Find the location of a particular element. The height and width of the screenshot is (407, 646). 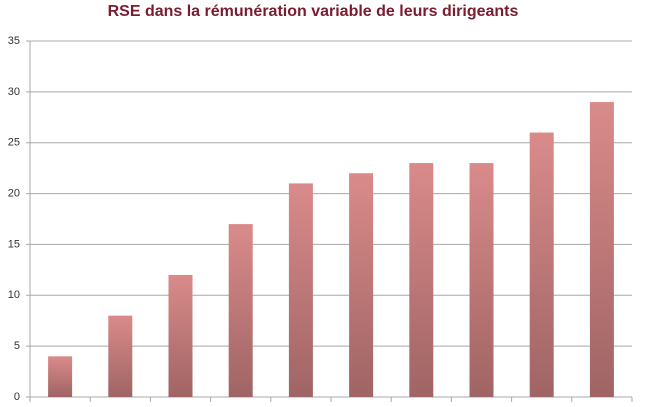

y-tick-label: 15 is located at coordinates (14, 244).